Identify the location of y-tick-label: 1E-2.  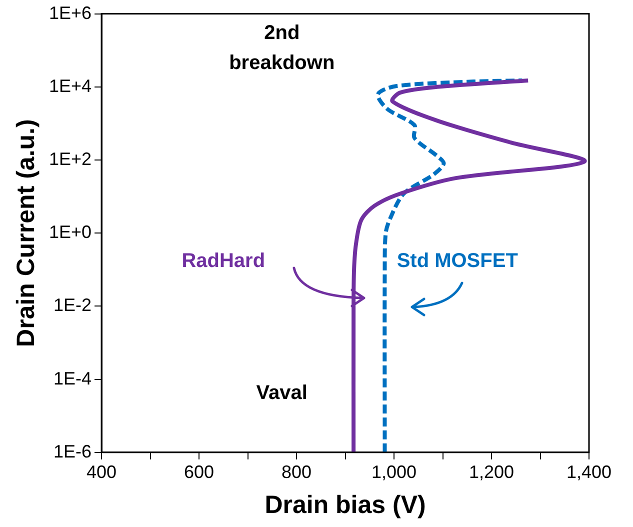
(73, 305).